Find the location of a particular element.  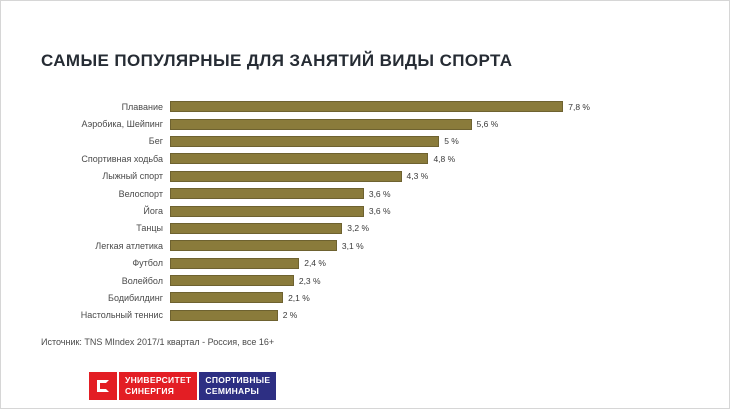

bar-row: Футбол 2,4 % is located at coordinates (371, 263).